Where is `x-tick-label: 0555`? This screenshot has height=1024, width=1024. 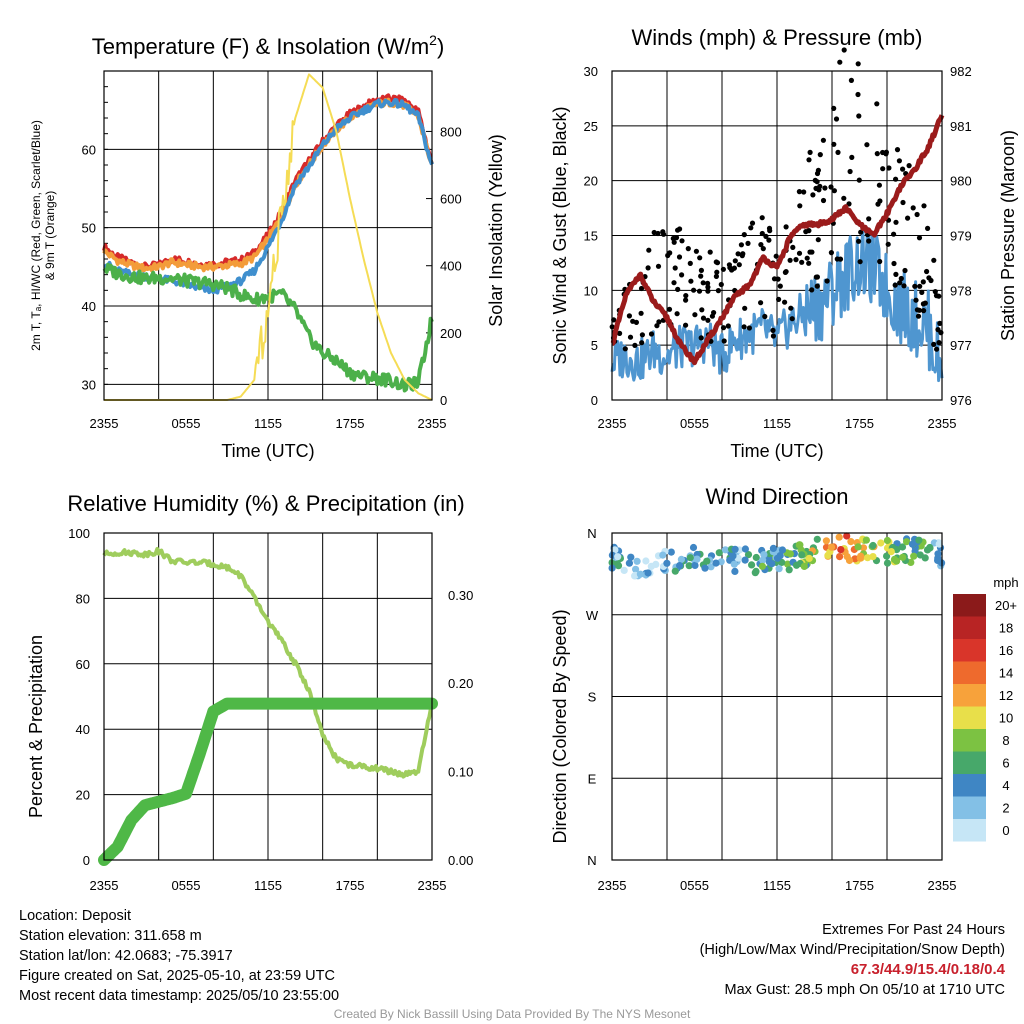
x-tick-label: 0555 is located at coordinates (186, 885).